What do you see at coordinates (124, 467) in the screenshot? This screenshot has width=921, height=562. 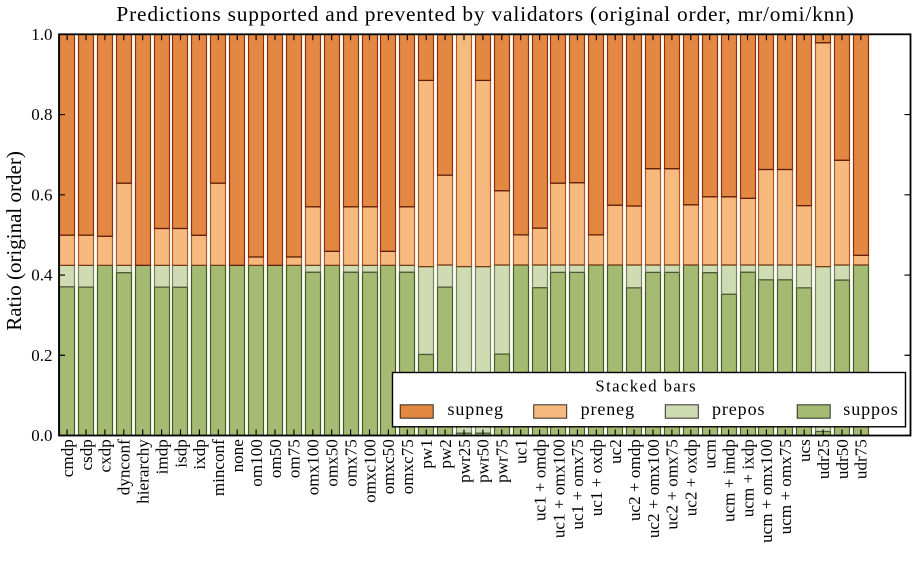 I see `svg-text: dynconf` at bounding box center [124, 467].